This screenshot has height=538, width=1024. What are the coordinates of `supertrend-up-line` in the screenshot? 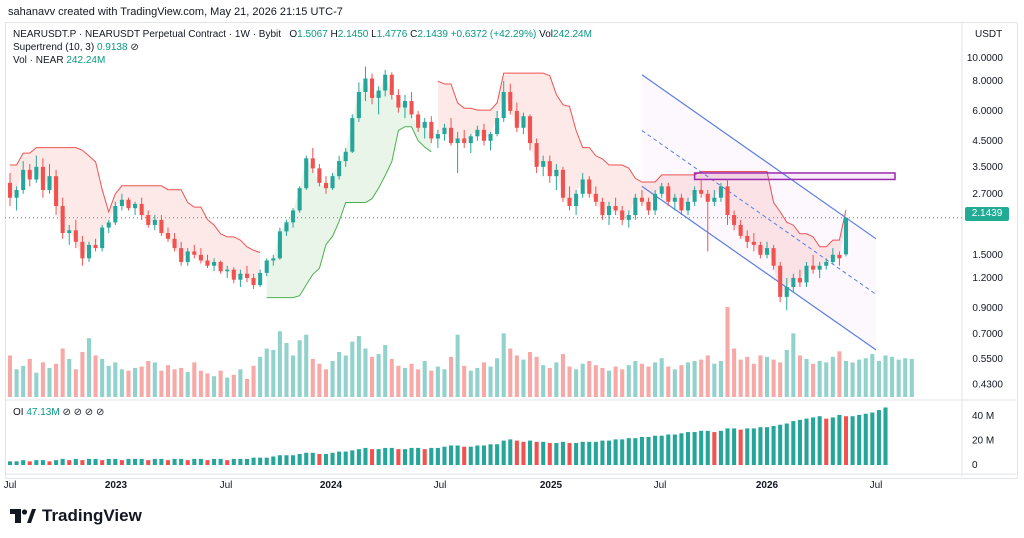 It's located at (349, 212).